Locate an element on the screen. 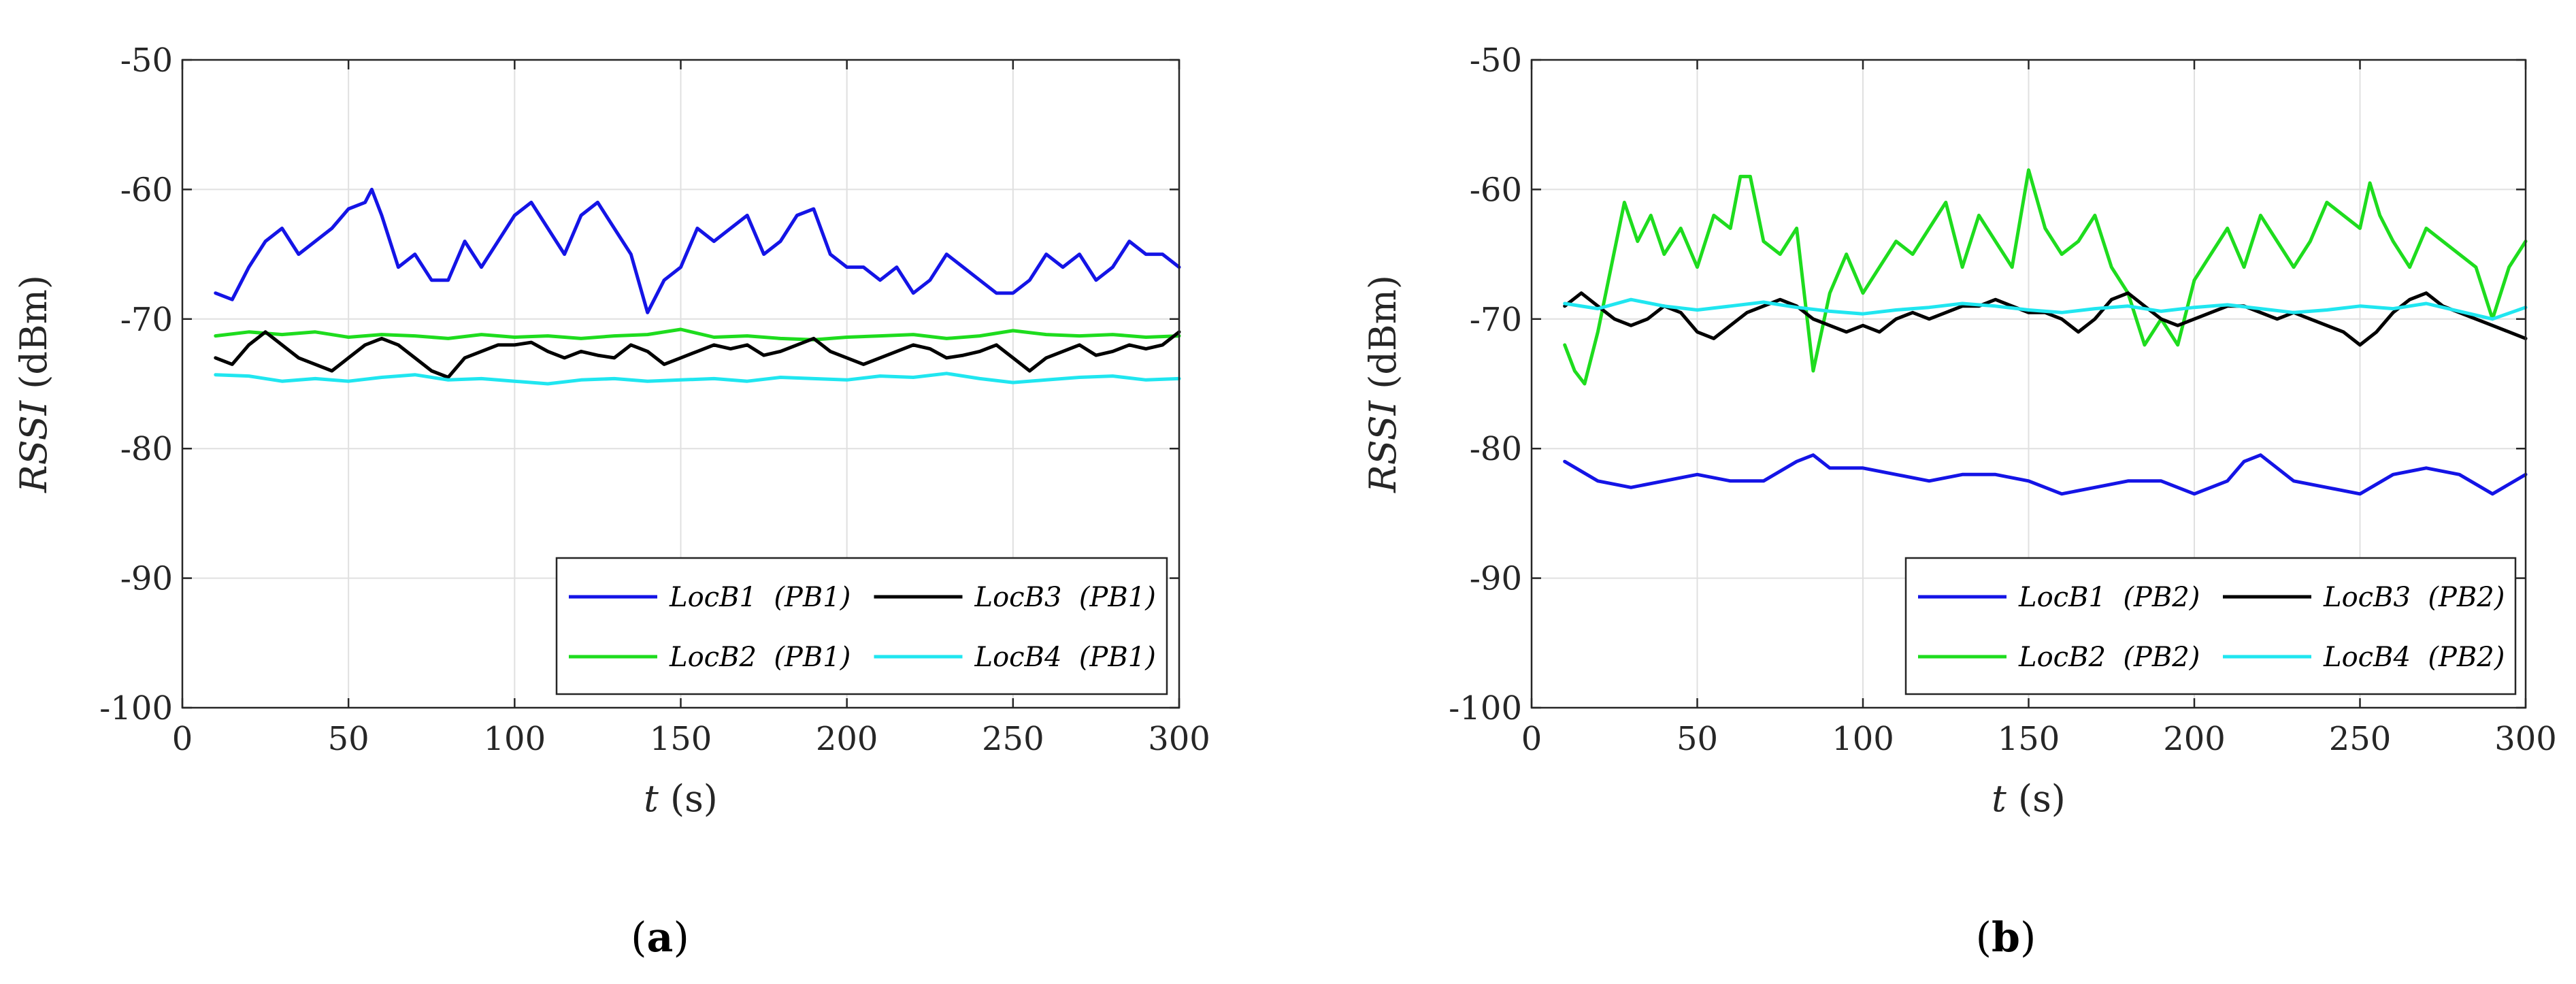  legend-entry-locb1: LocB1 (PB2) is located at coordinates (2109, 597).